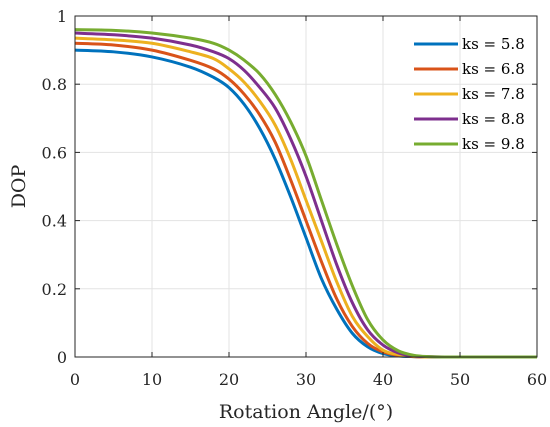 The width and height of the screenshot is (550, 427). What do you see at coordinates (493, 144) in the screenshot?
I see `legend-label-5: ks = 9.8` at bounding box center [493, 144].